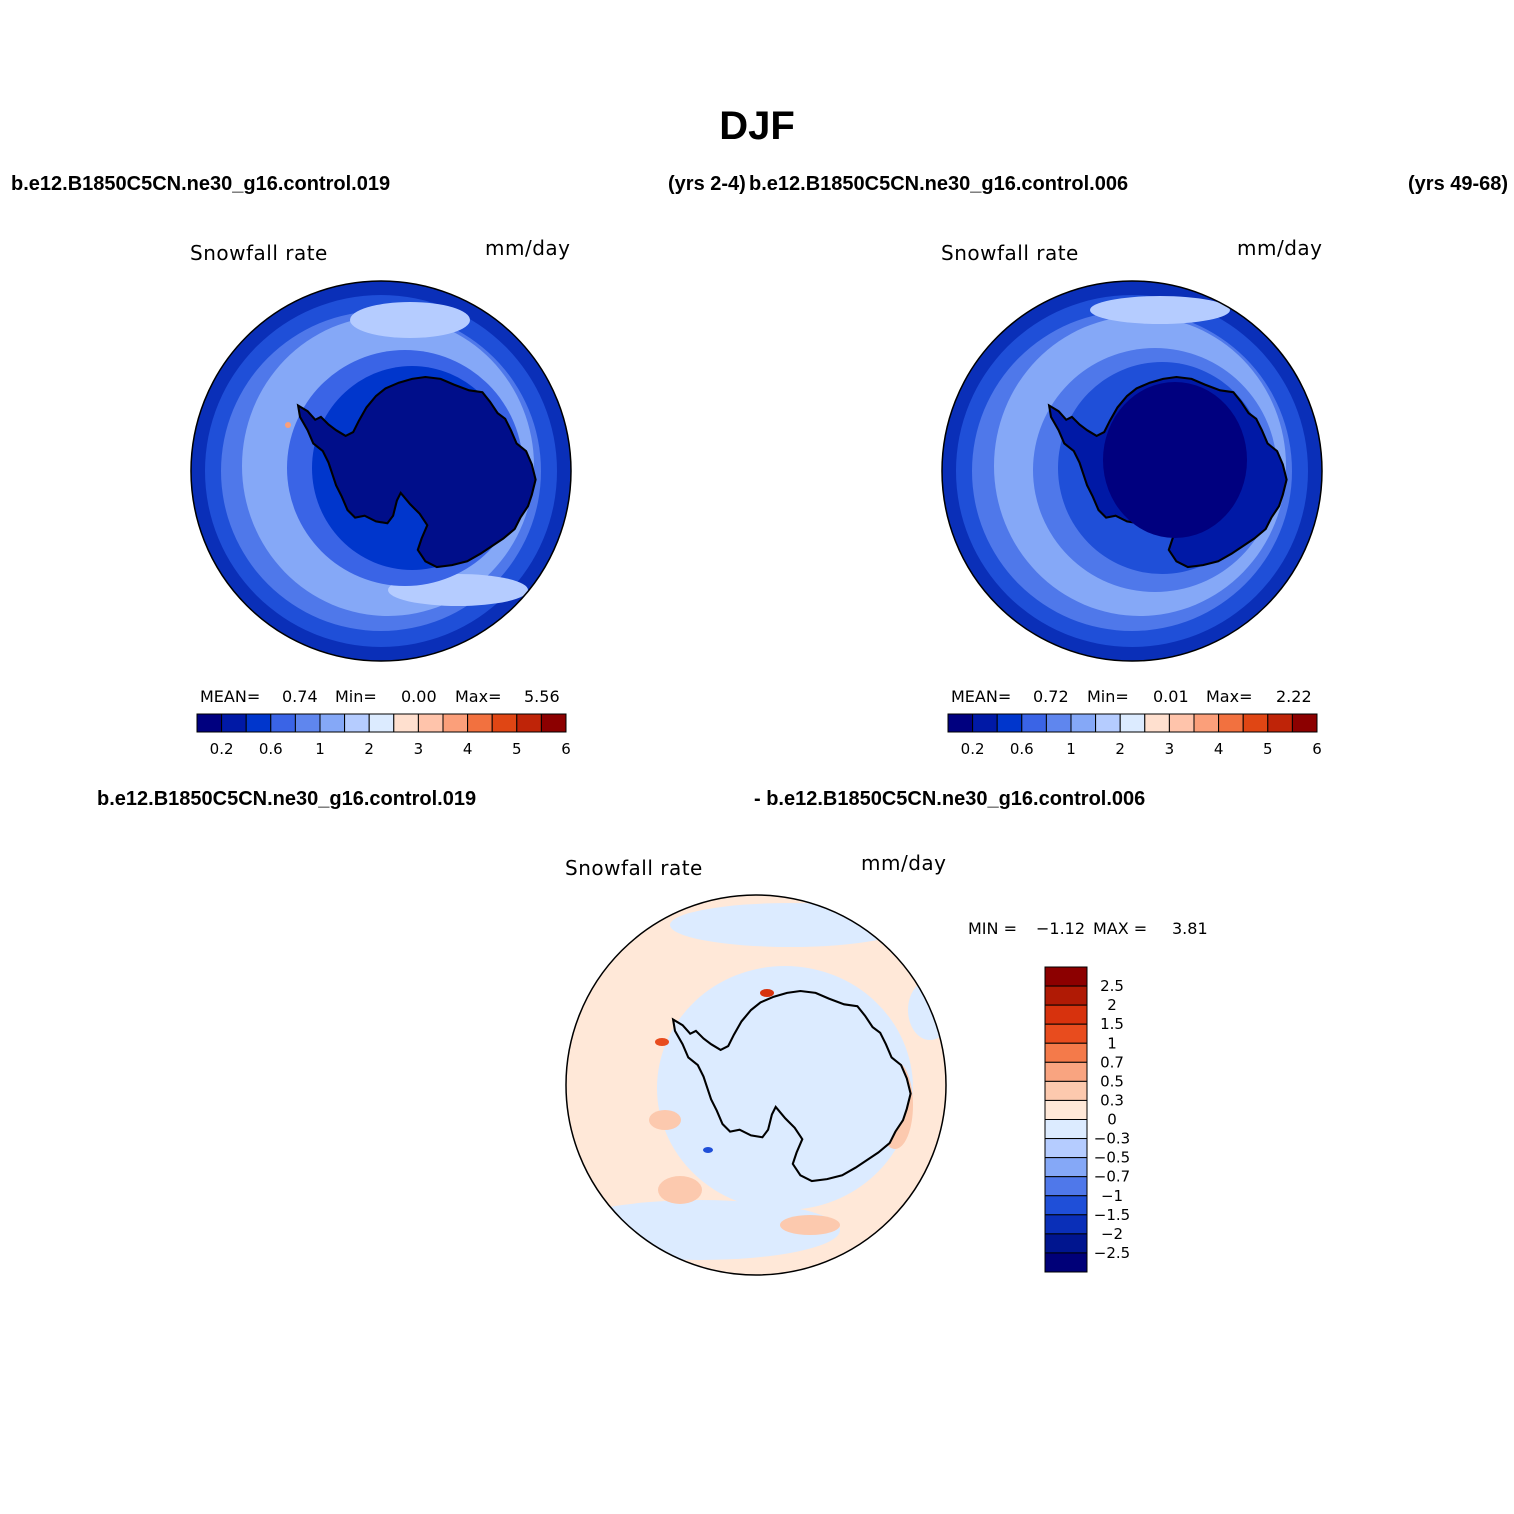 The width and height of the screenshot is (1514, 1514). What do you see at coordinates (1280, 248) in the screenshot?
I see `map-b-units: mm/day` at bounding box center [1280, 248].